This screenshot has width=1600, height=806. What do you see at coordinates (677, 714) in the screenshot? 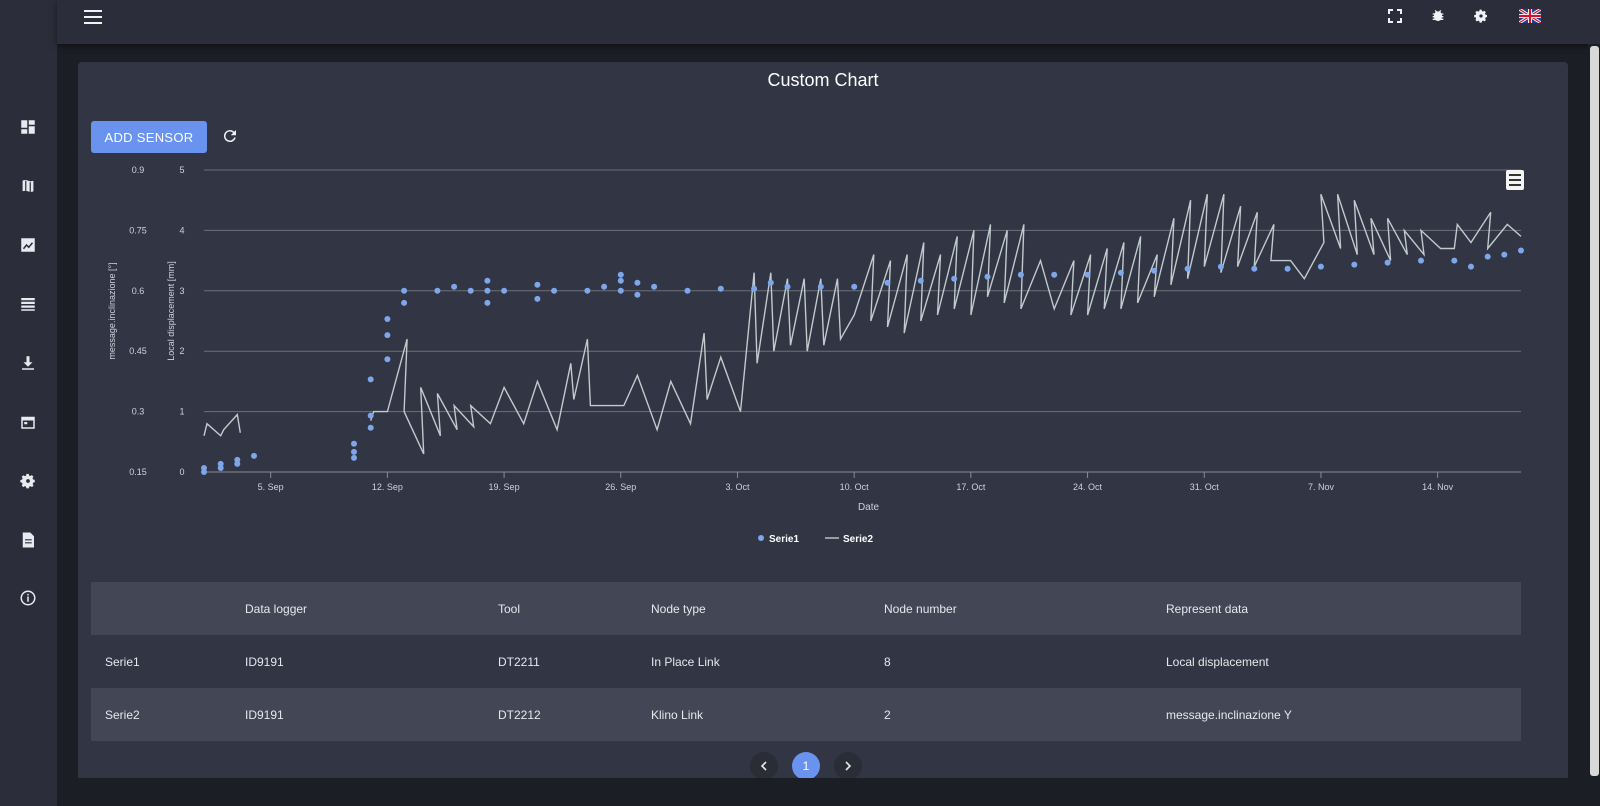
I see `table-cell: Klino Link` at bounding box center [677, 714].